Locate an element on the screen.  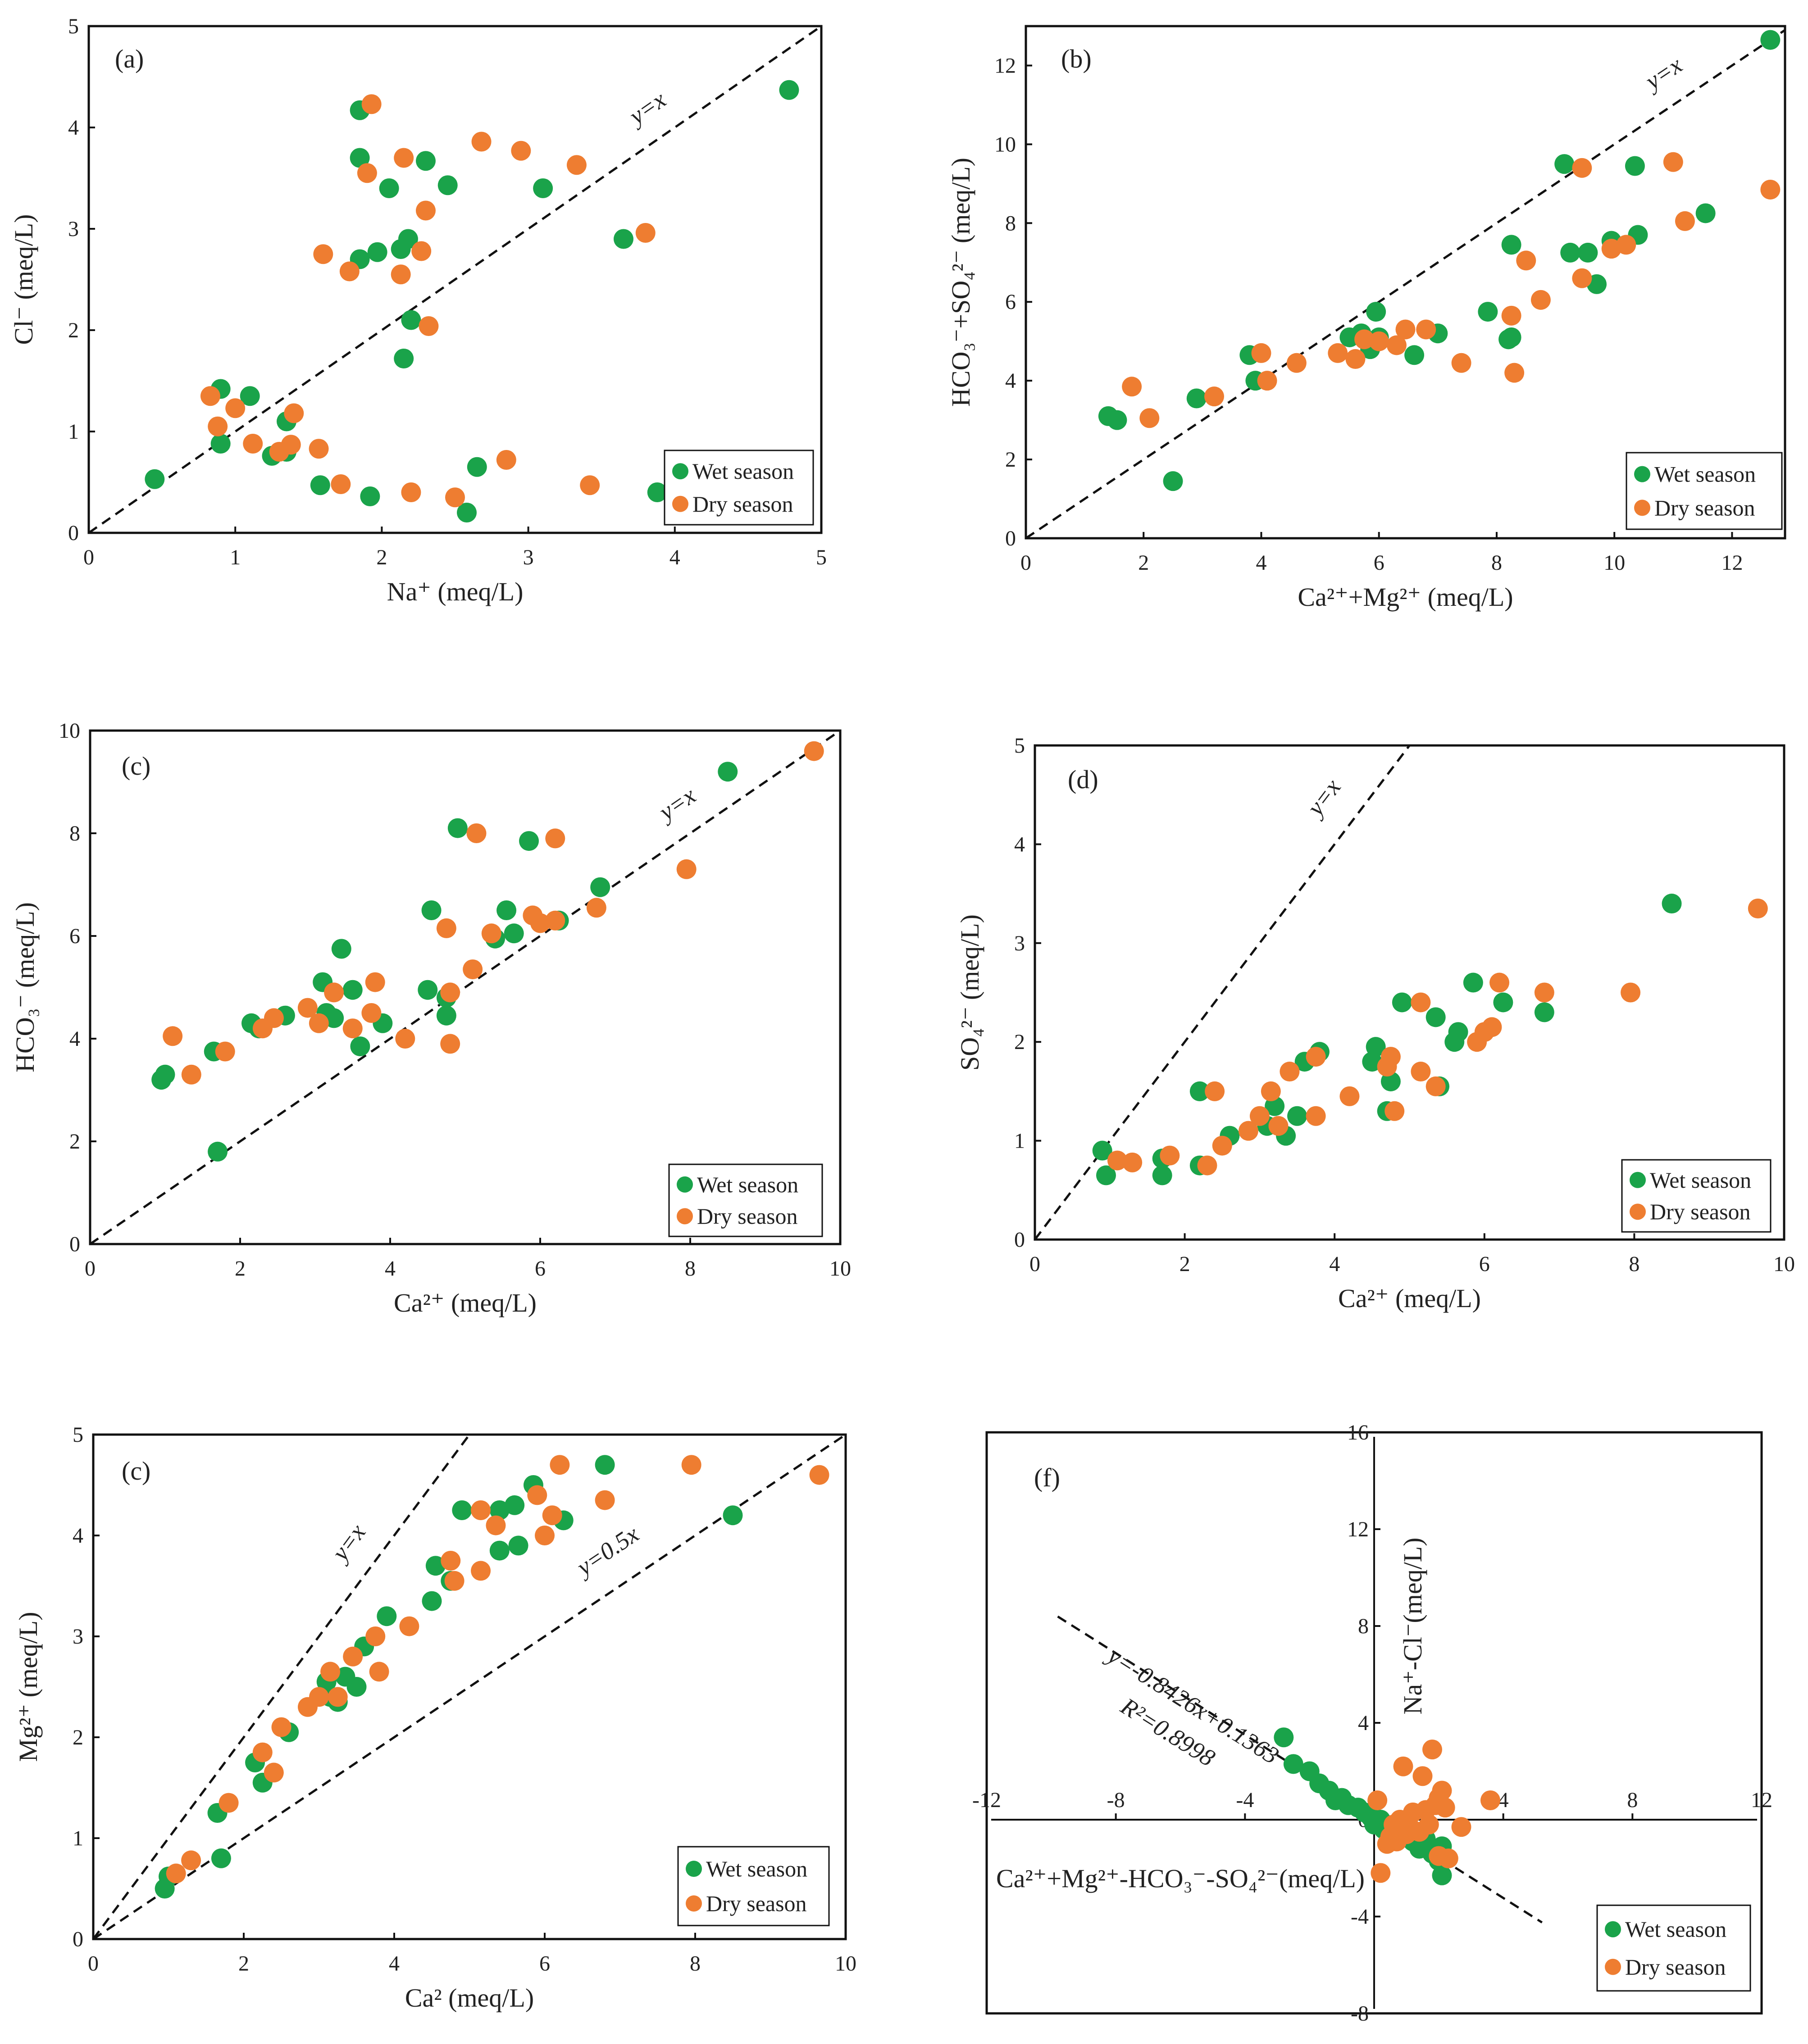
reference-line-label: y=x is located at coordinates (676, 804).